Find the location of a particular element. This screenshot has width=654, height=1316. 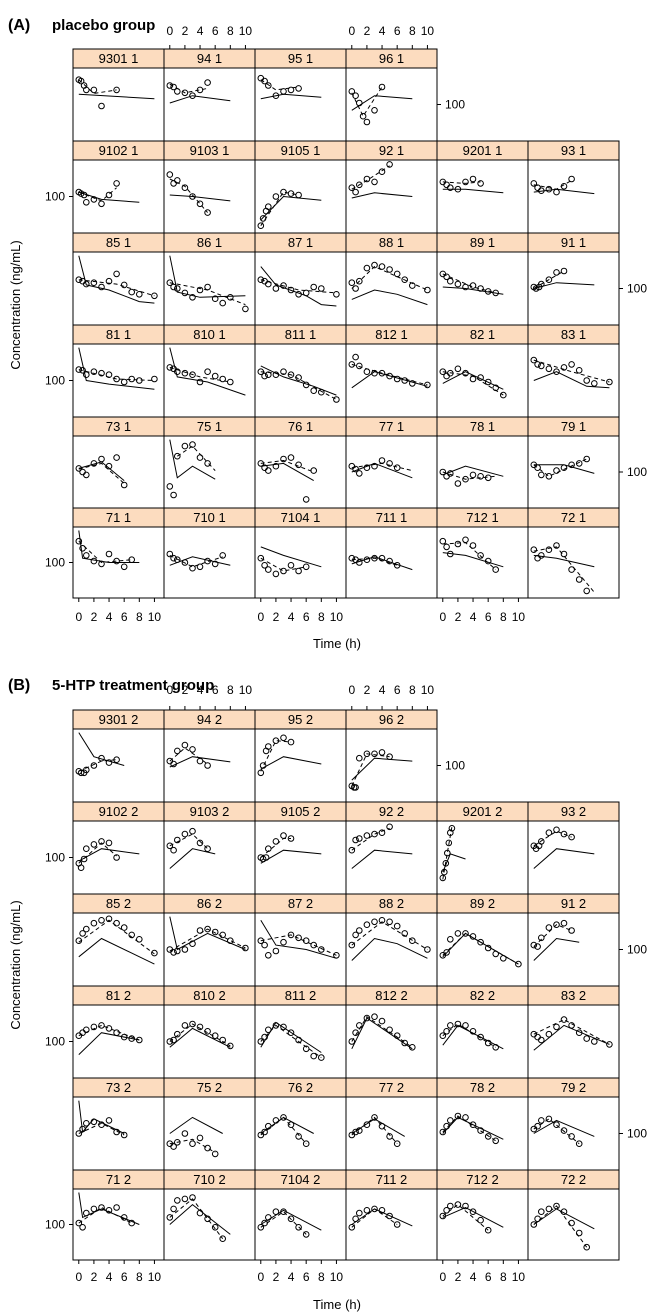

x-tick-label: 10 is located at coordinates (246, 31).